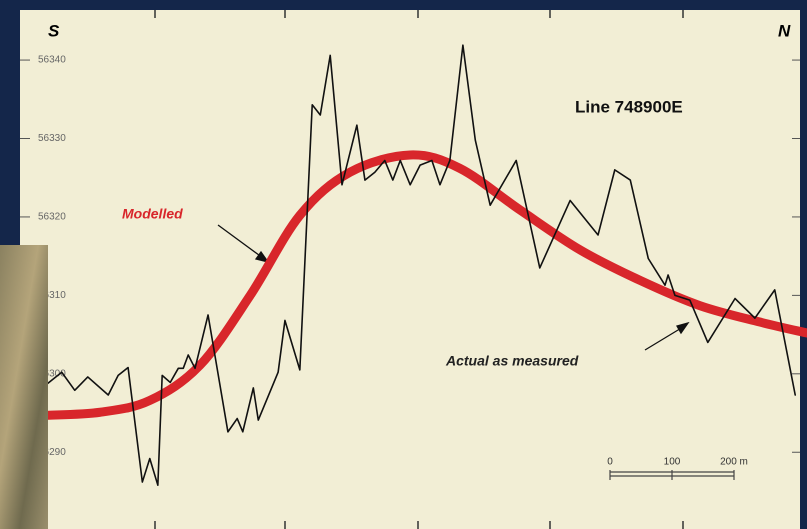  I want to click on y-tick-label: 56340, so click(52, 60).